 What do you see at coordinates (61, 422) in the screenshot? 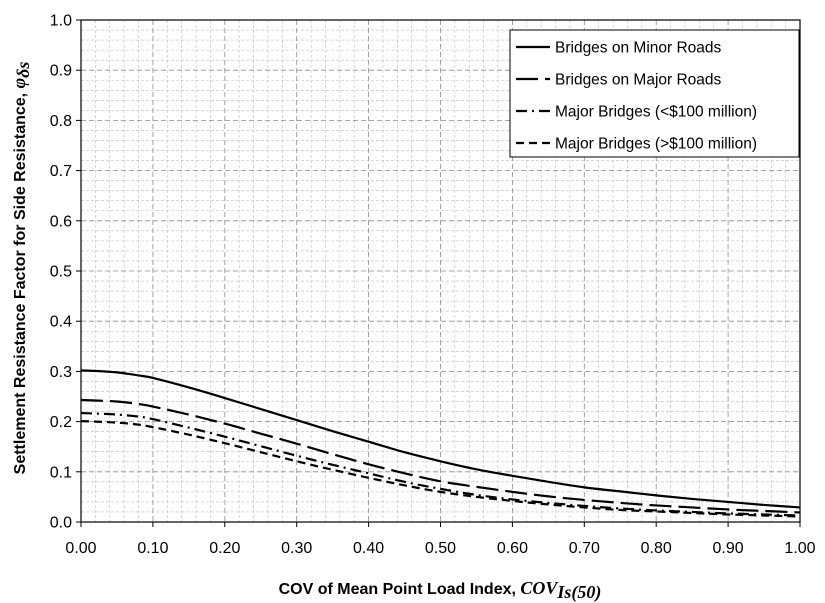
I see `y-tick-label: 0.2` at bounding box center [61, 422].